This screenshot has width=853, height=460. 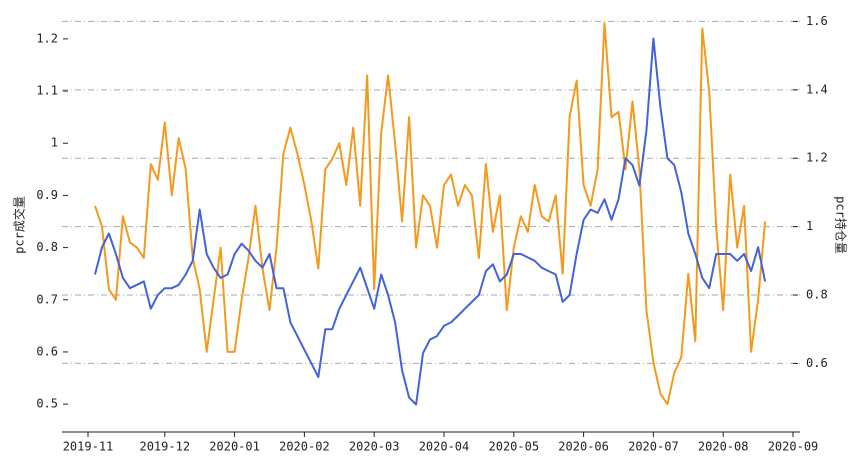 I want to click on x-tick-label: 2020-03, so click(x=374, y=447).